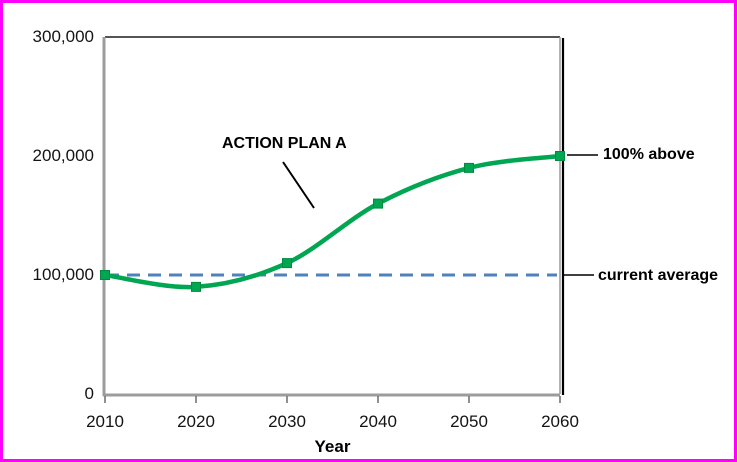 The image size is (737, 462). Describe the element at coordinates (284, 143) in the screenshot. I see `action-plan-annotation: ACTION PLAN A` at that location.